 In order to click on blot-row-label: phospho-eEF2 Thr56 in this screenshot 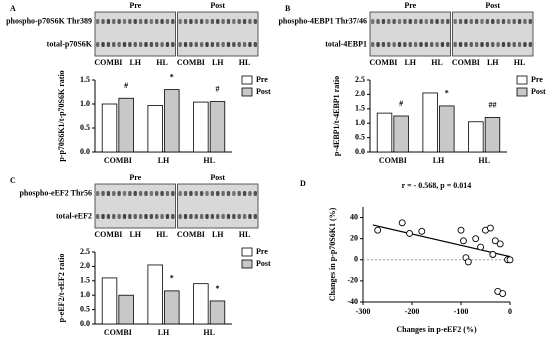, I will do `click(55, 192)`.